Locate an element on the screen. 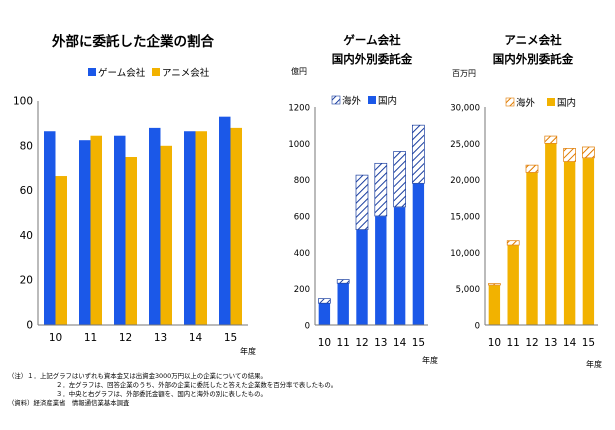  chart1-xtick-label: 10 is located at coordinates (55, 338).